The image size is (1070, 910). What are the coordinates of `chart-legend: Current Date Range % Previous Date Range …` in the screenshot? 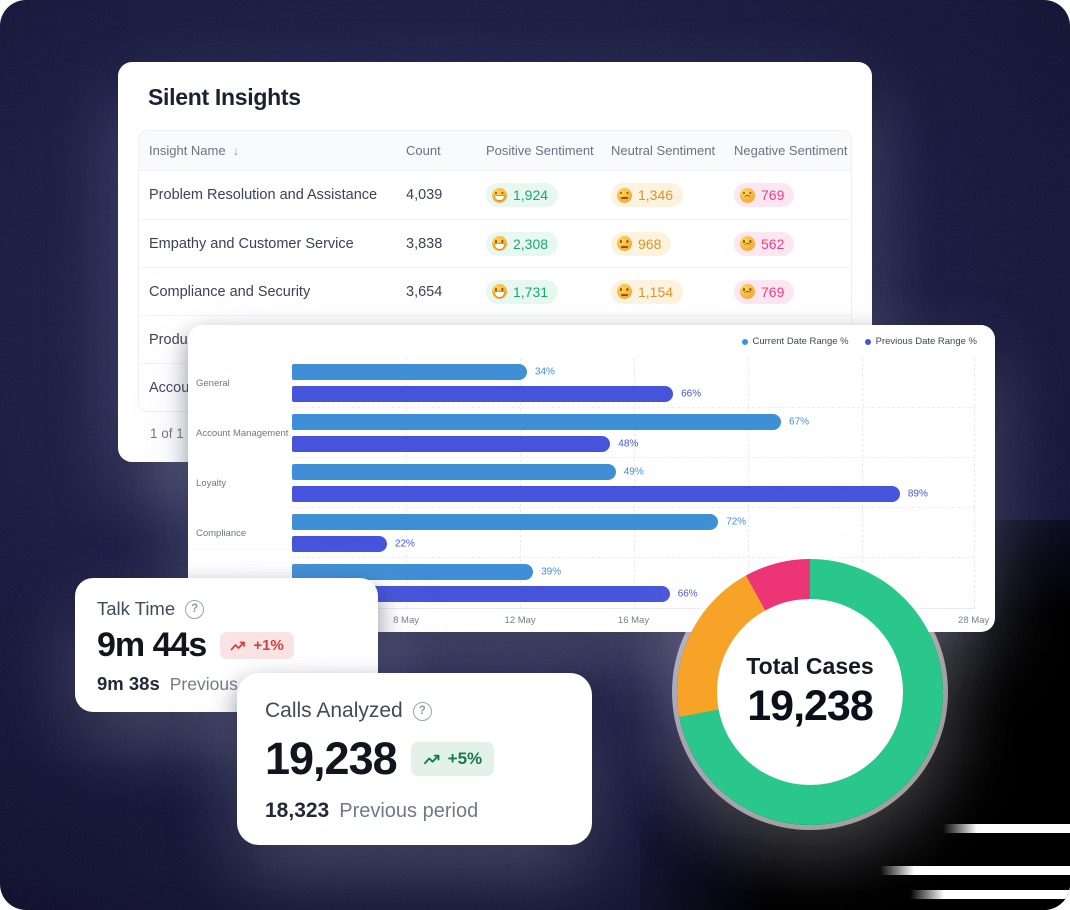 It's located at (859, 341).